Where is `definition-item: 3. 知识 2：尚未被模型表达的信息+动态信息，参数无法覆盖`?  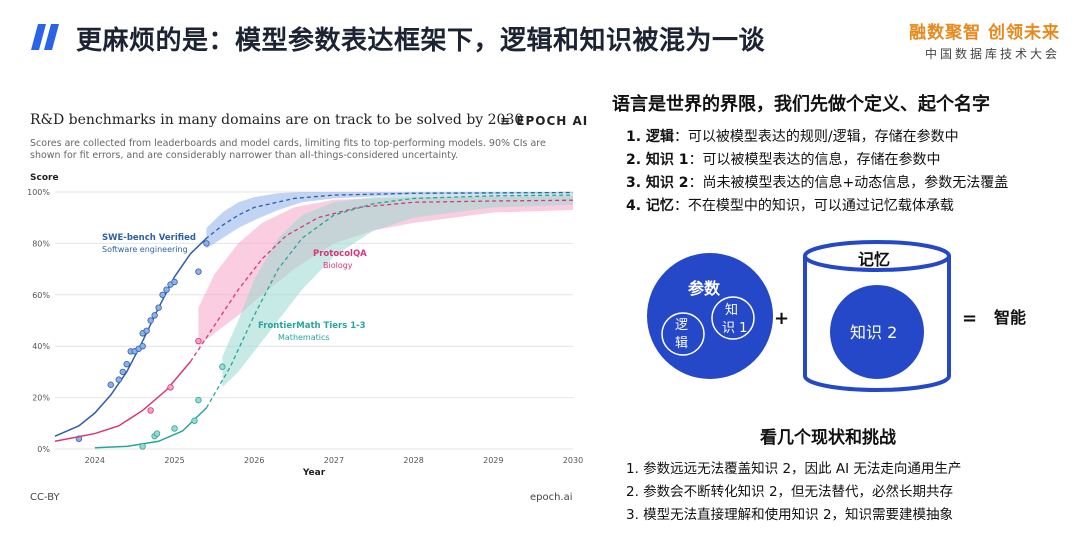
definition-item: 3. 知识 2：尚未被模型表达的信息+动态信息，参数无法覆盖 is located at coordinates (817, 183).